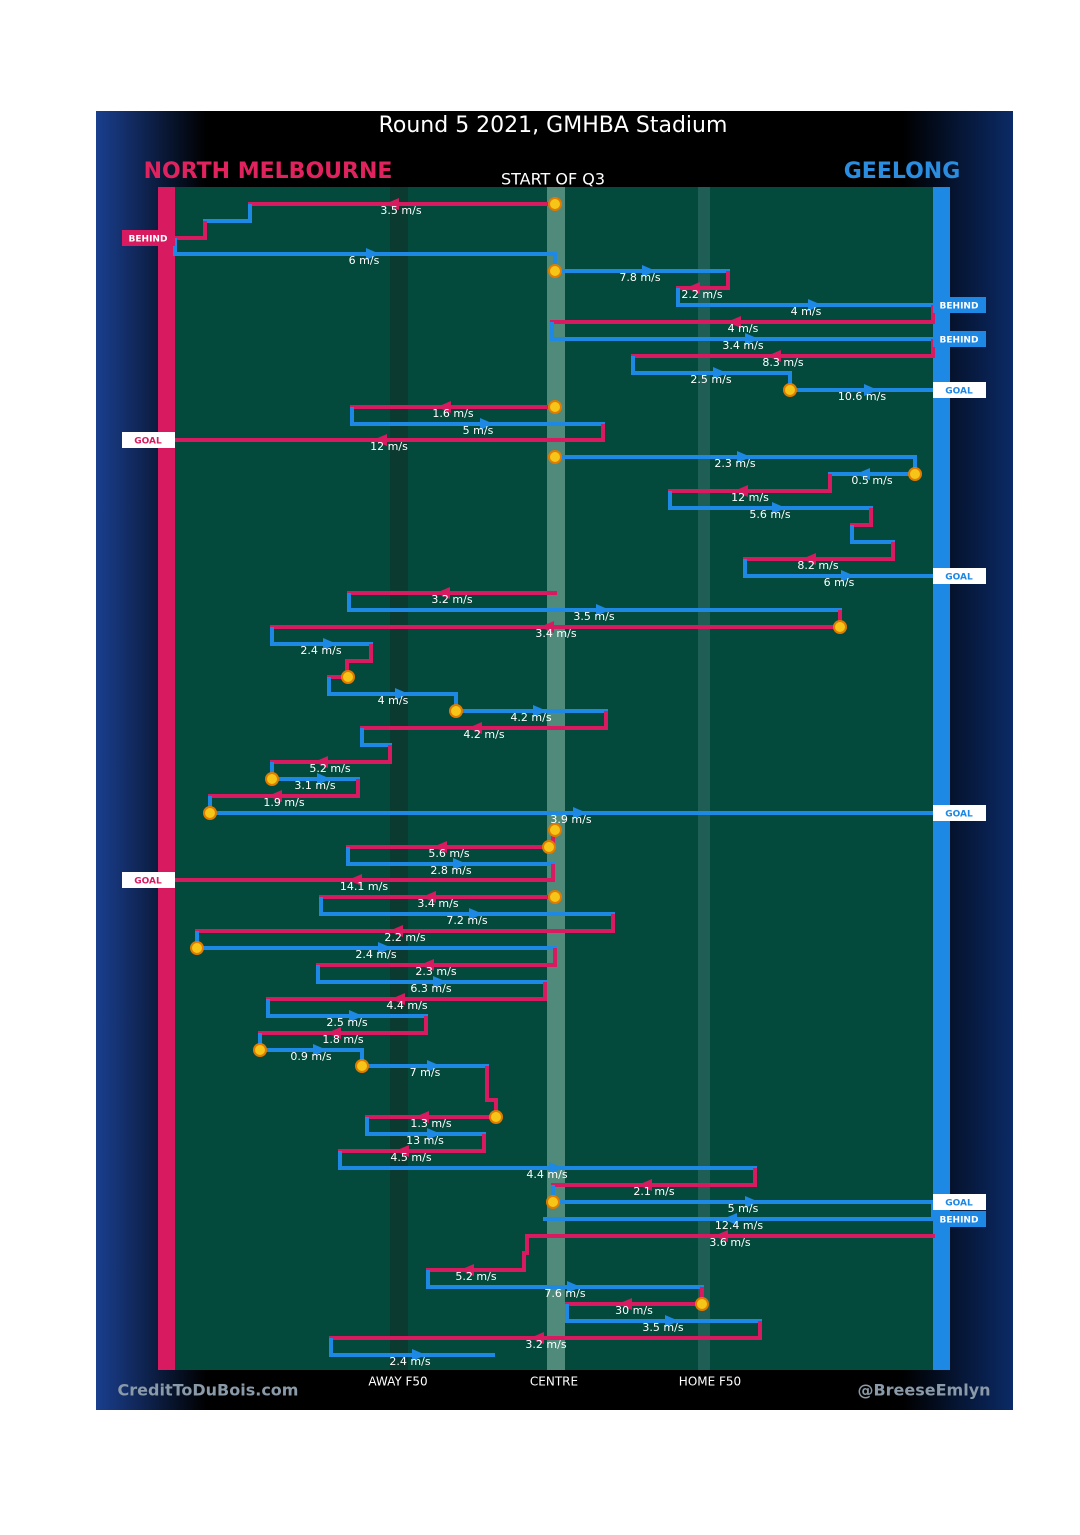 This screenshot has width=1080, height=1535. I want to click on speed-label: 8.3 m/s, so click(782, 362).